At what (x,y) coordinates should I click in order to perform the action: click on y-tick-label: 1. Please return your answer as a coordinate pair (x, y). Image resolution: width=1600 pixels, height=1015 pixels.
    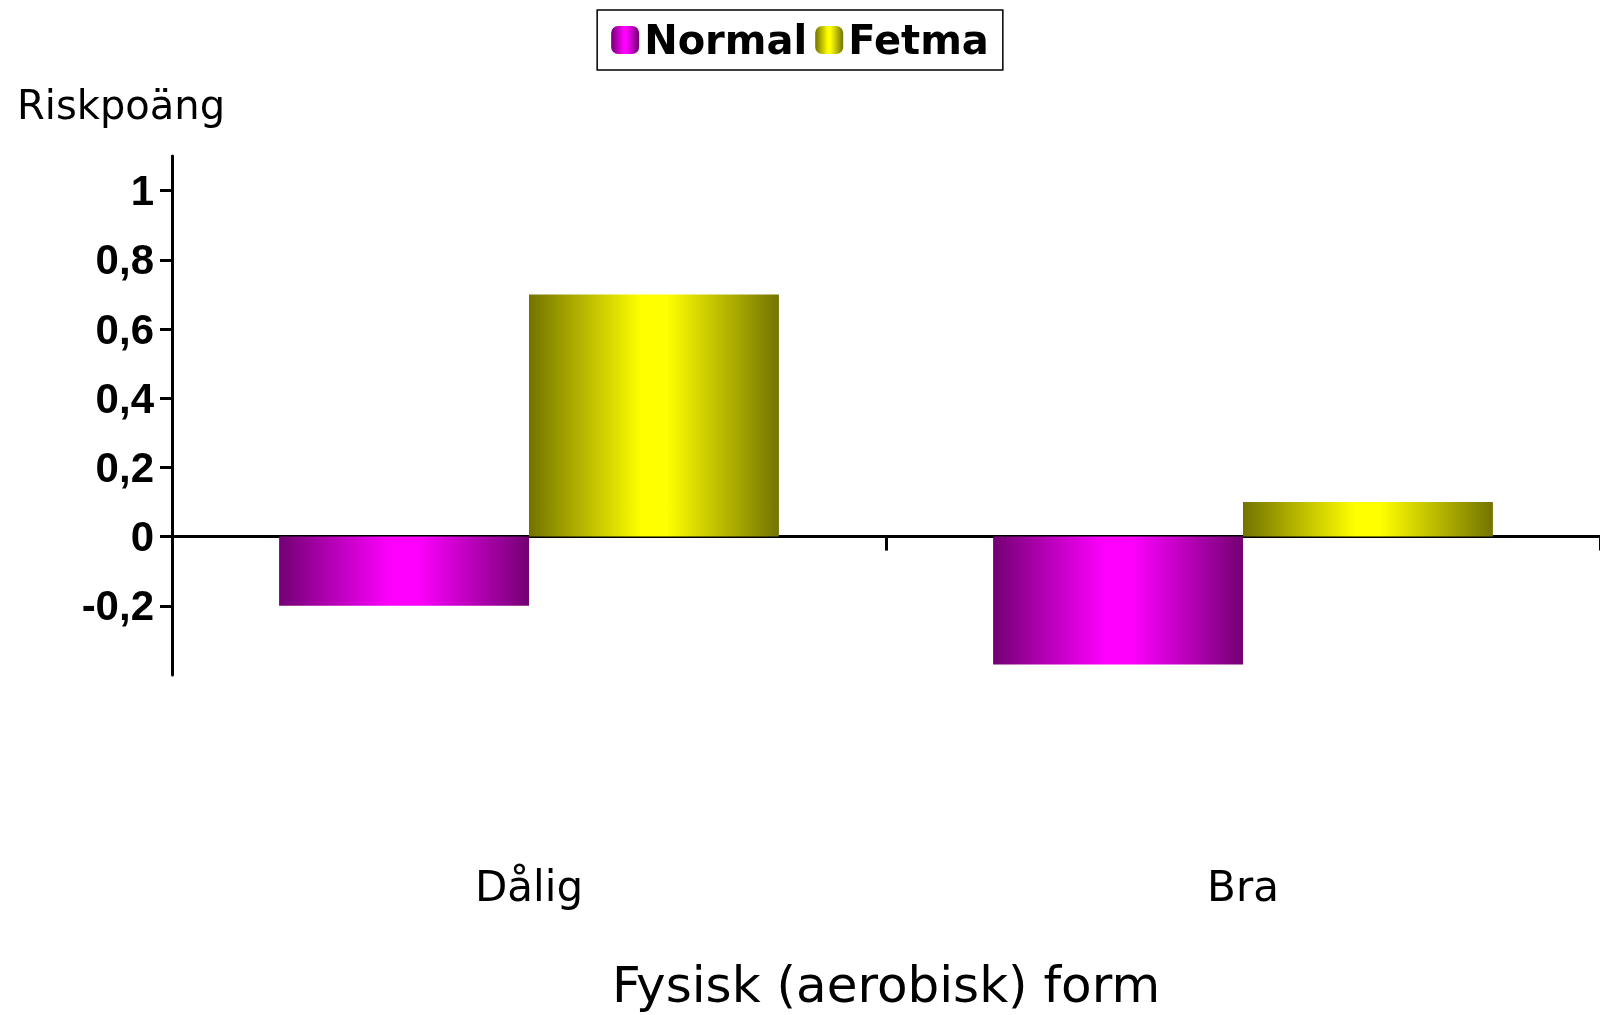
    Looking at the image, I should click on (142, 191).